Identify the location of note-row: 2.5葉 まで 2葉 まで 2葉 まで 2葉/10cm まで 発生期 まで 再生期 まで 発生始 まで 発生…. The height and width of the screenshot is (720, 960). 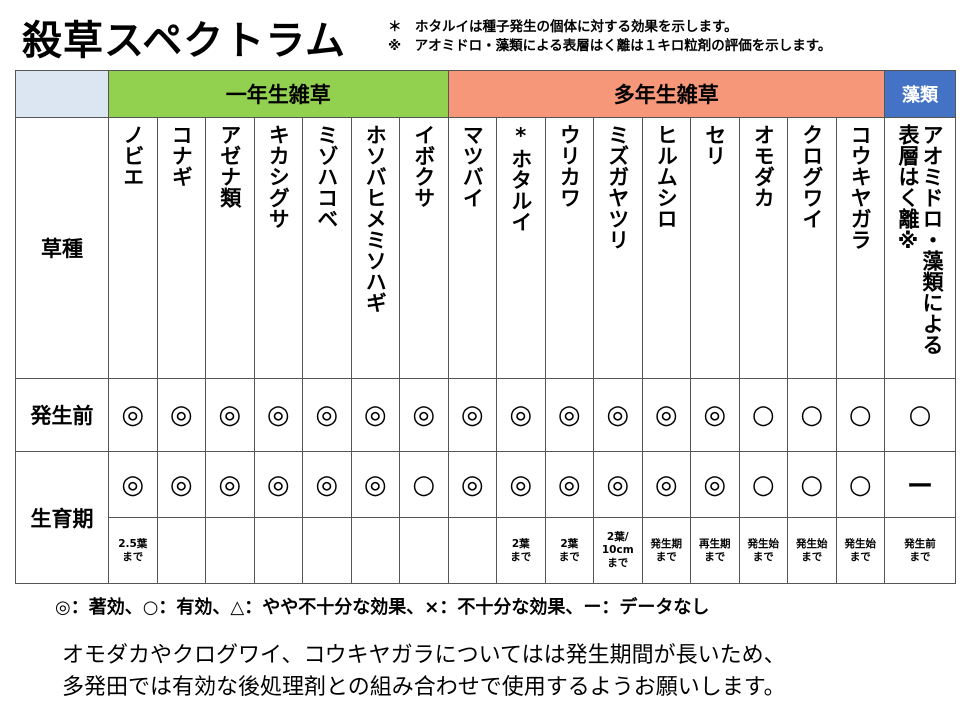
(486, 550).